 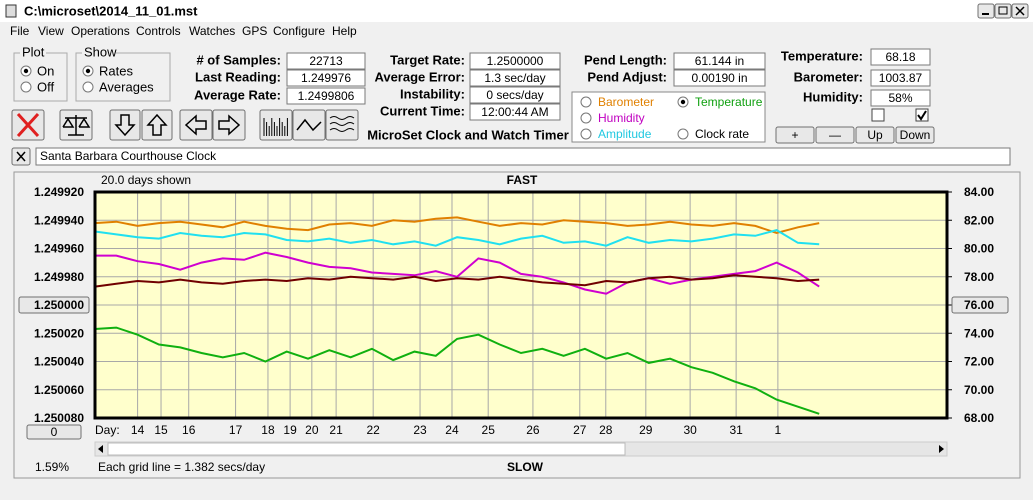 What do you see at coordinates (100, 449) in the screenshot?
I see `scroll-left` at bounding box center [100, 449].